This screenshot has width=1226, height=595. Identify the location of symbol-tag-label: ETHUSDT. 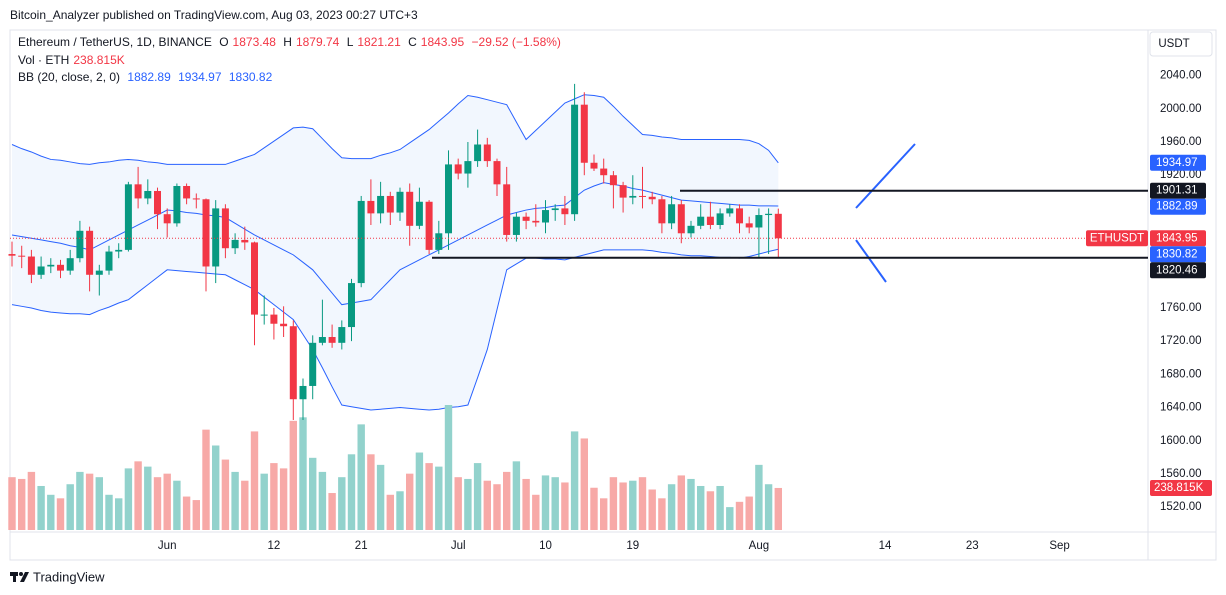
(1117, 238).